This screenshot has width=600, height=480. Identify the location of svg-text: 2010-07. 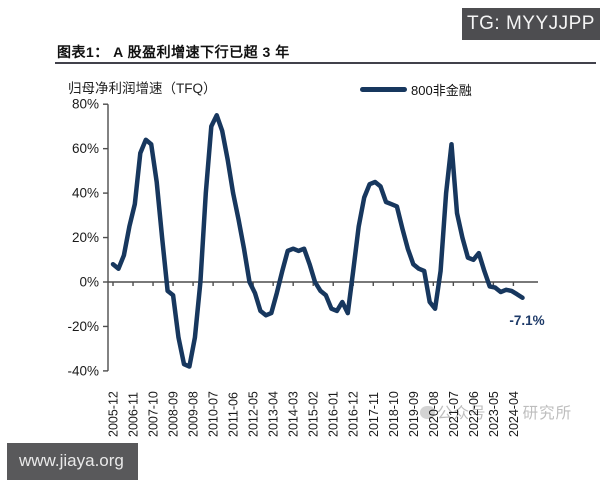
(214, 414).